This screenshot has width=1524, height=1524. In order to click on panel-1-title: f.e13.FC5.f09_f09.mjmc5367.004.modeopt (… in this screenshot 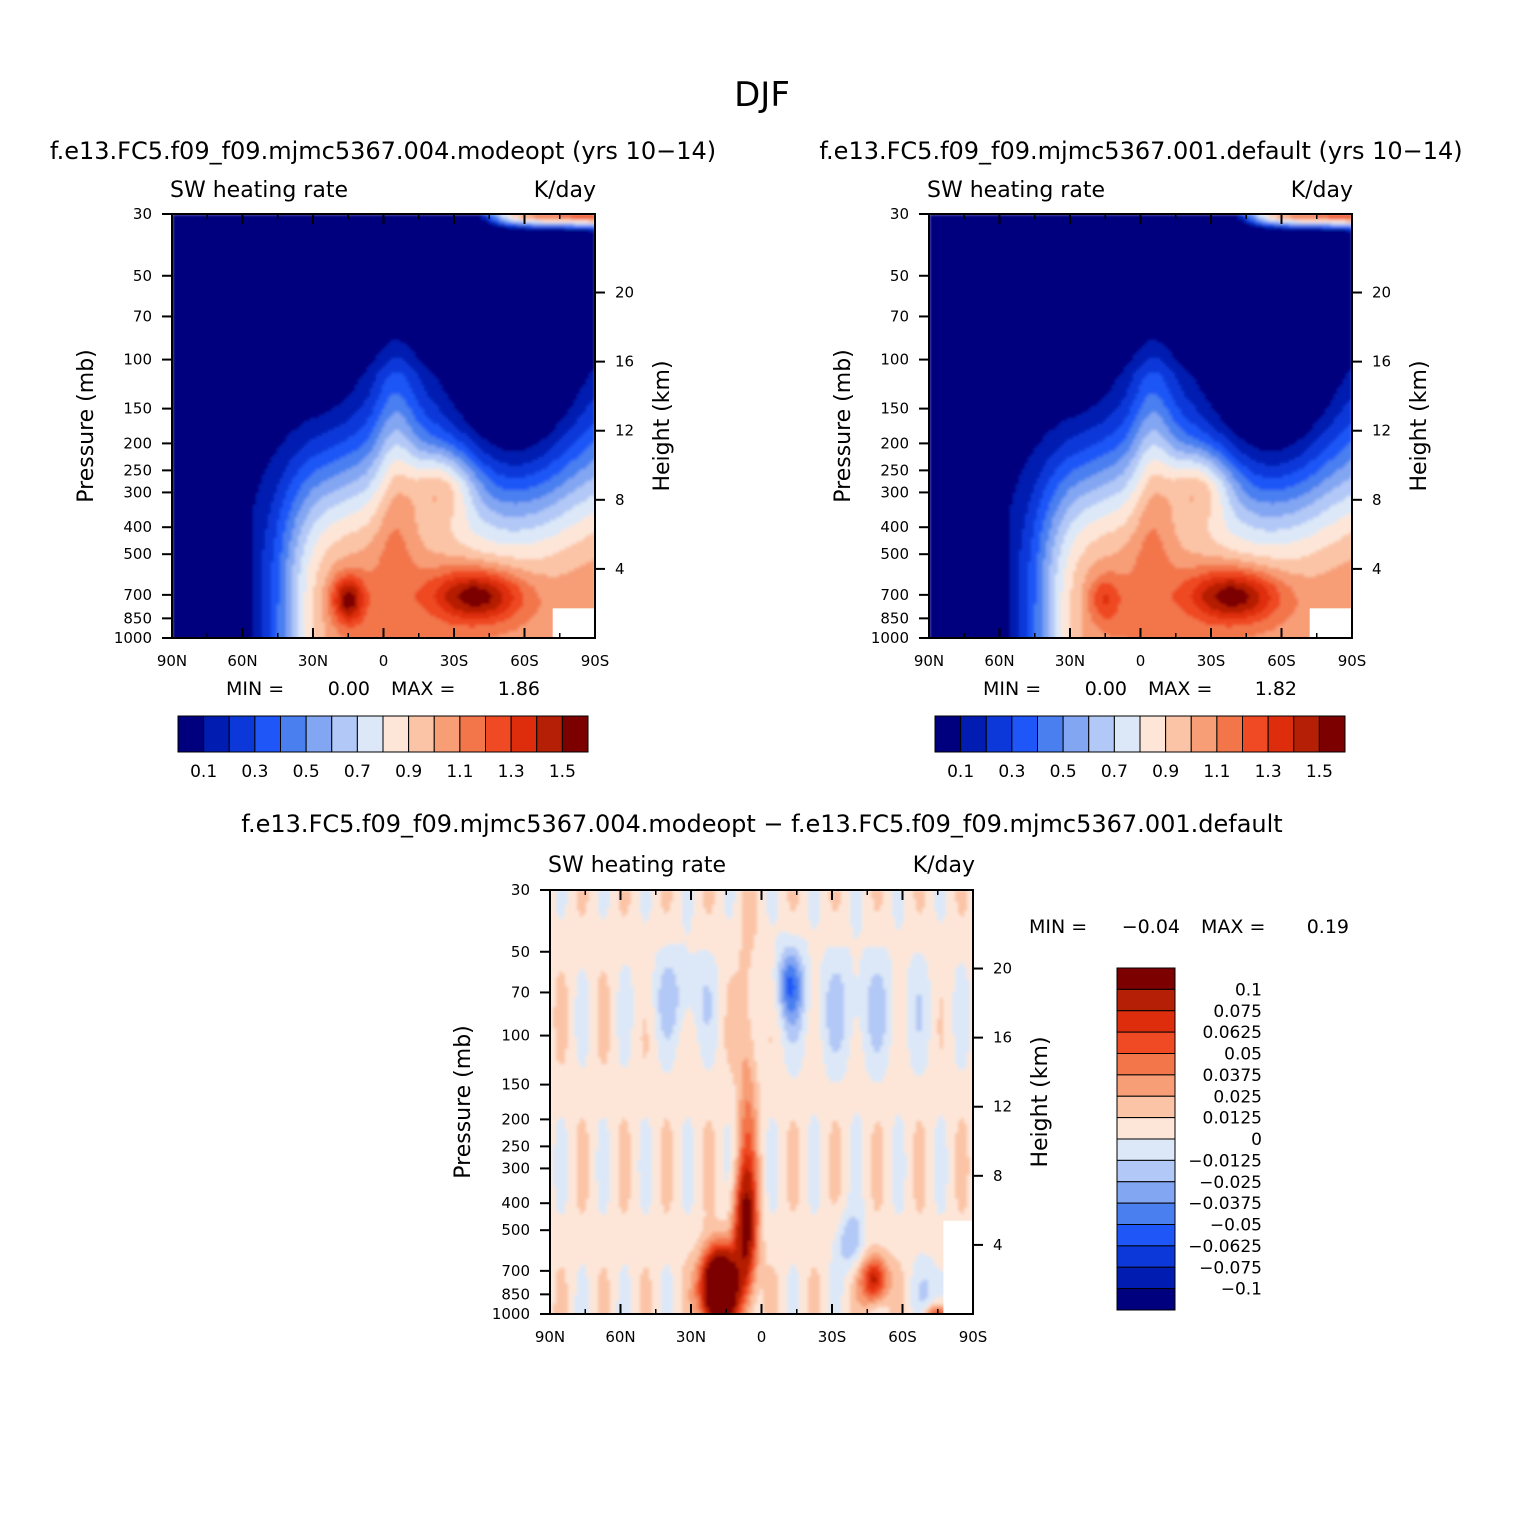, I will do `click(383, 151)`.